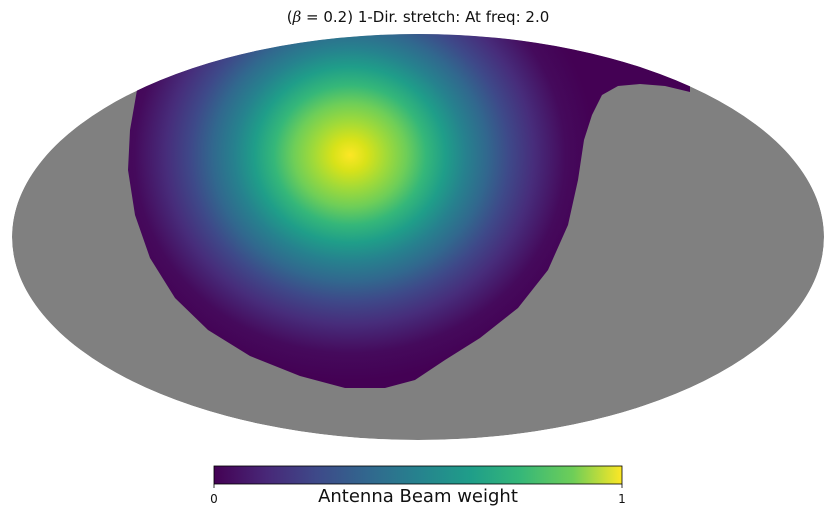 This screenshot has width=836, height=518. I want to click on chart-title: (β = 0.2) 1-Dir. stretch: At freq: 2.0, so click(418, 17).